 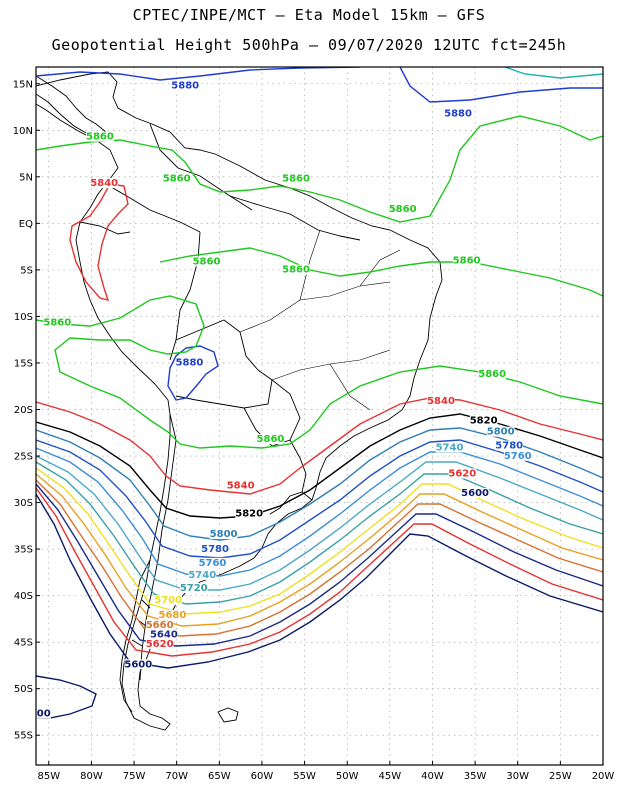 I want to click on border-colombia-peru, so click(x=153, y=208).